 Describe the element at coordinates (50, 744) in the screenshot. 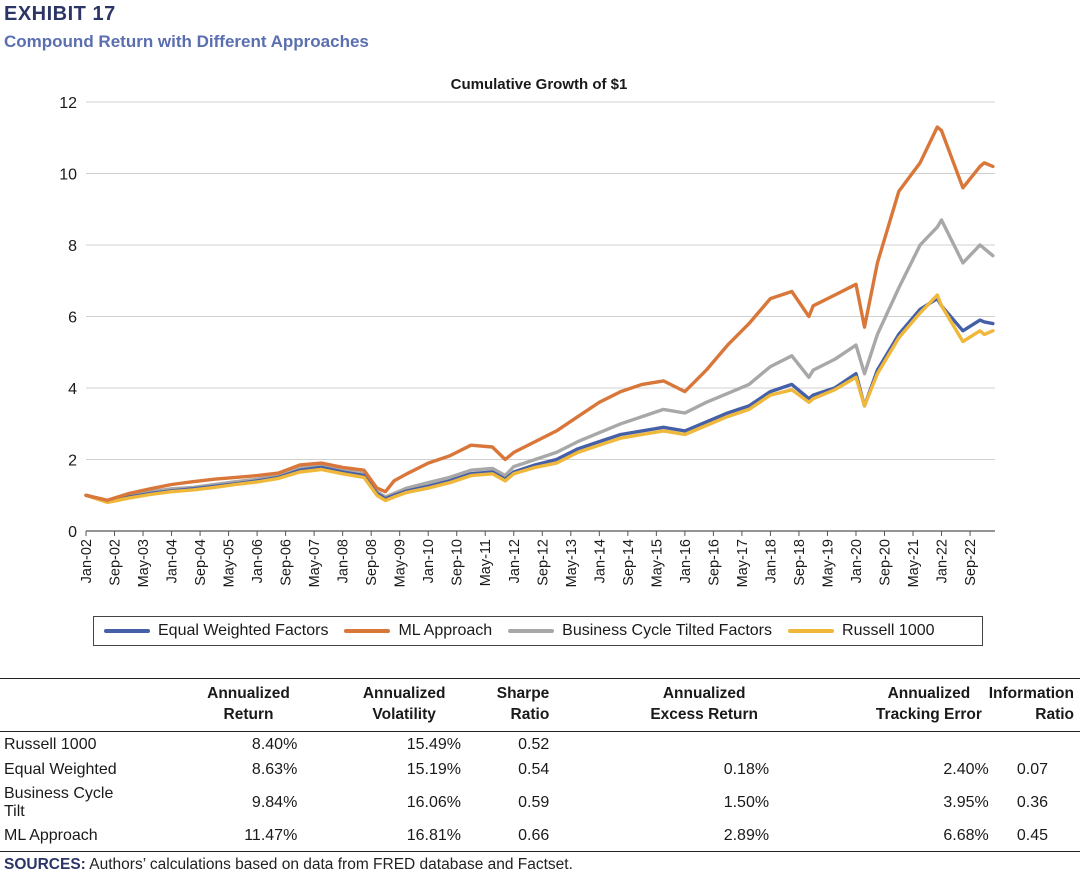

I see `table-cell: Russell 1000` at that location.